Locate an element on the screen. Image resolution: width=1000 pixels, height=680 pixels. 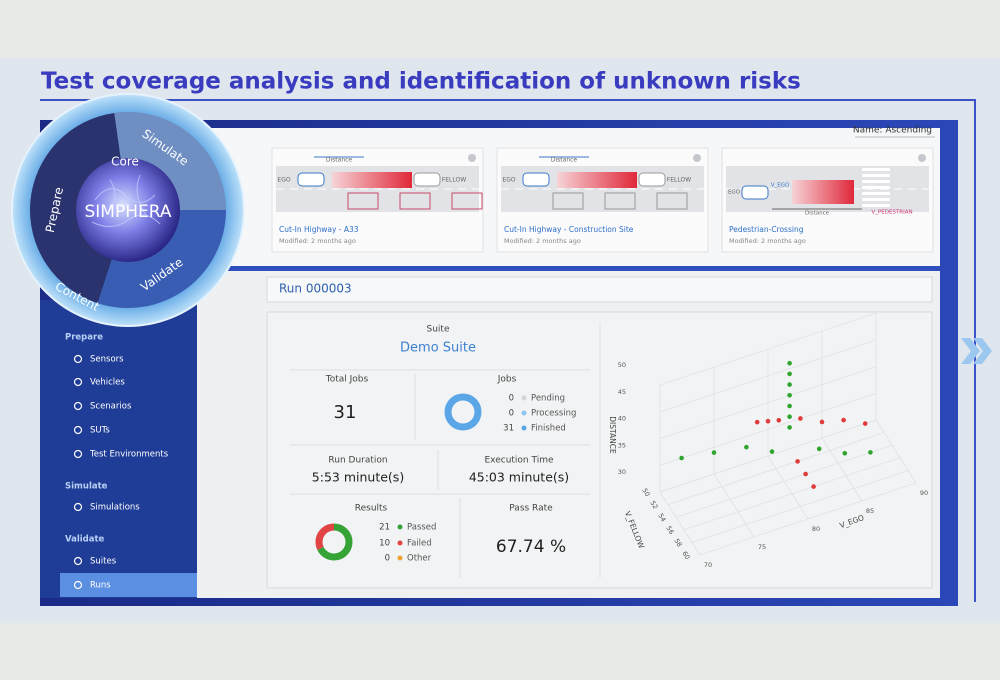
card-title: Cut-In Highway - A33 is located at coordinates (319, 229).